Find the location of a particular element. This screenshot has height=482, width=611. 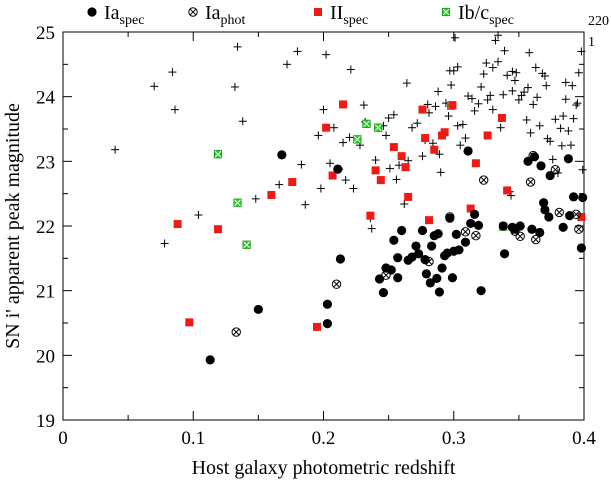

legend-entry: Iaphot is located at coordinates (217, 15).